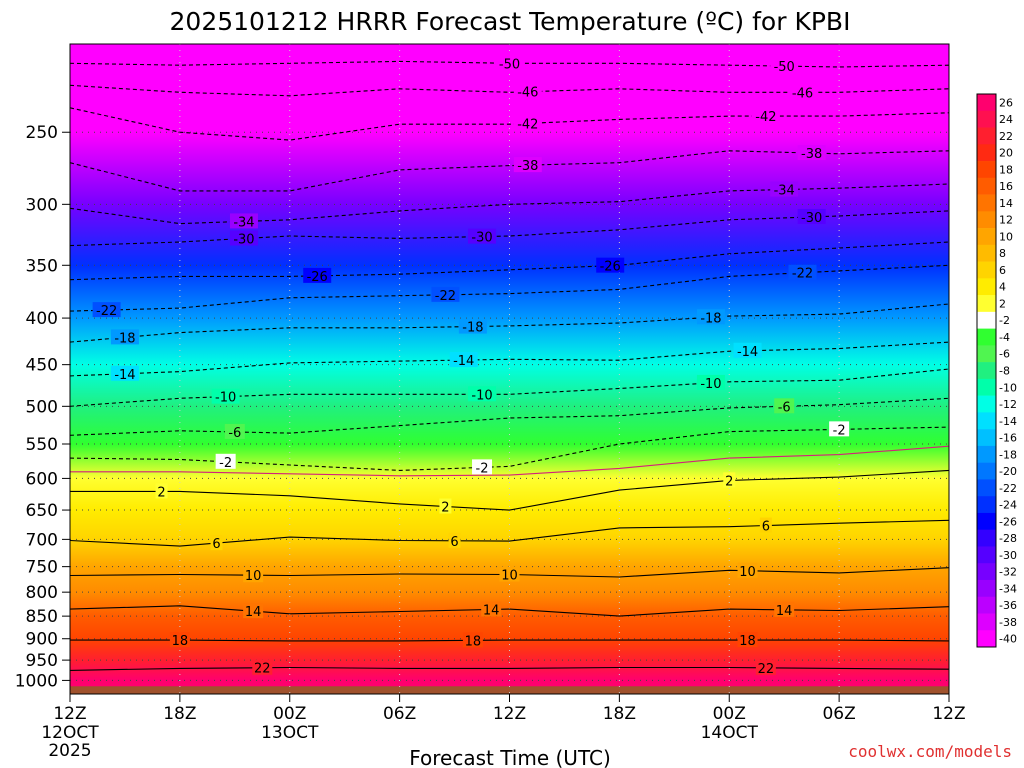 Image resolution: width=1024 pixels, height=768 pixels. What do you see at coordinates (1004, 320) in the screenshot?
I see `colorbar-label: -2` at bounding box center [1004, 320].